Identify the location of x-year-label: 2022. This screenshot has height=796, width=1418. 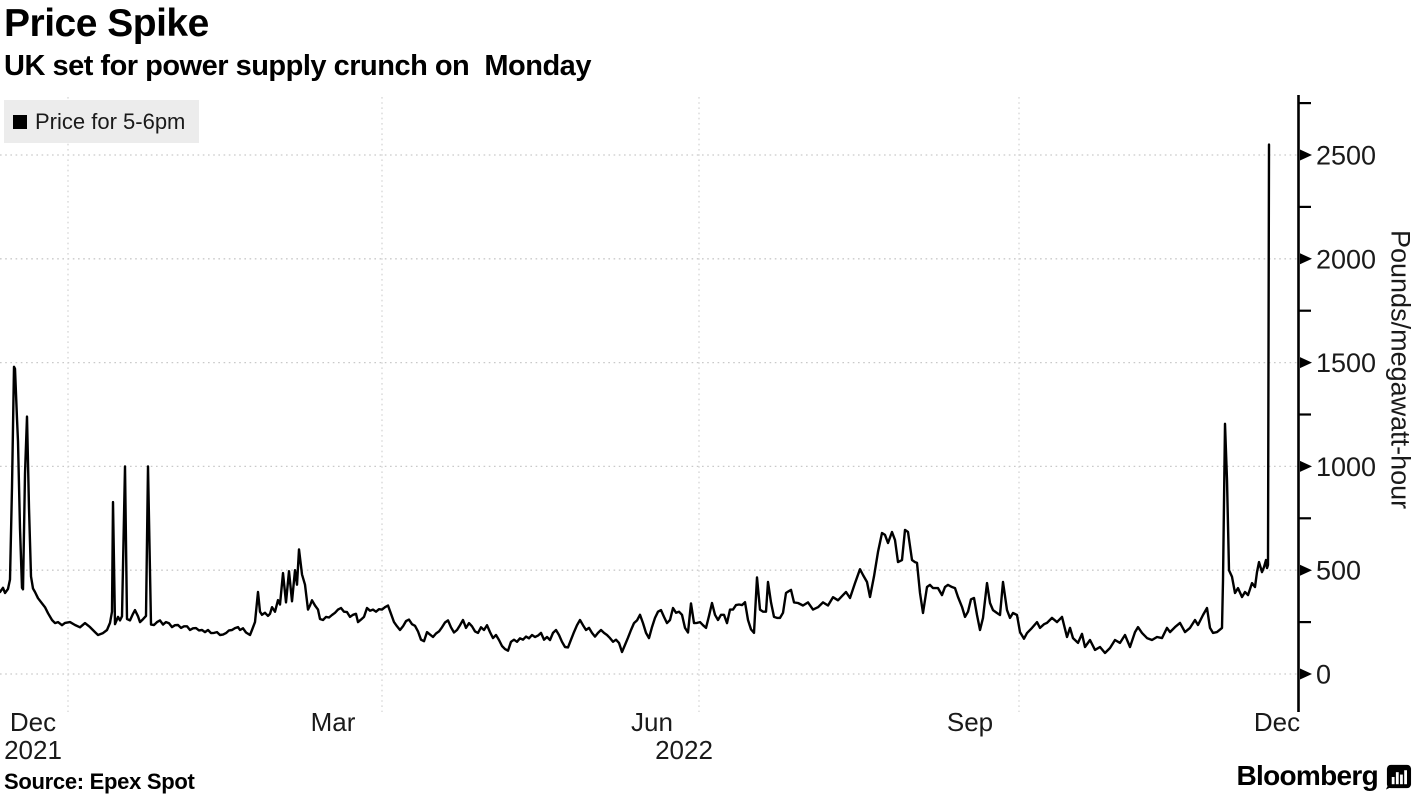
(684, 750).